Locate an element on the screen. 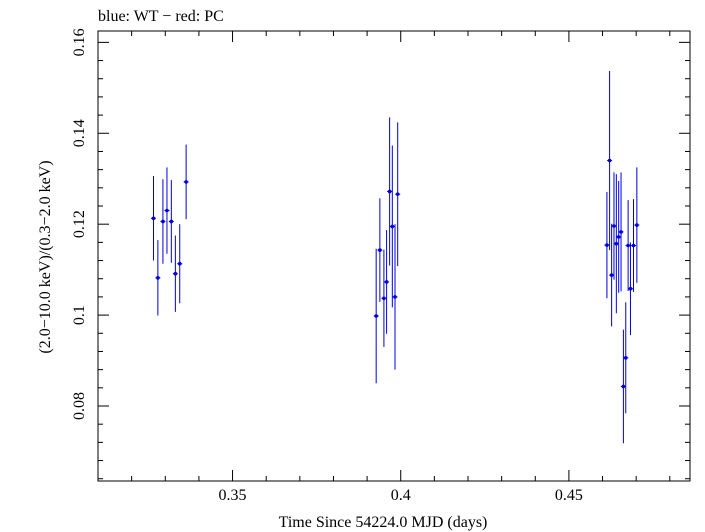 The height and width of the screenshot is (532, 705). chart-title: blue: WT − red: PC is located at coordinates (161, 16).